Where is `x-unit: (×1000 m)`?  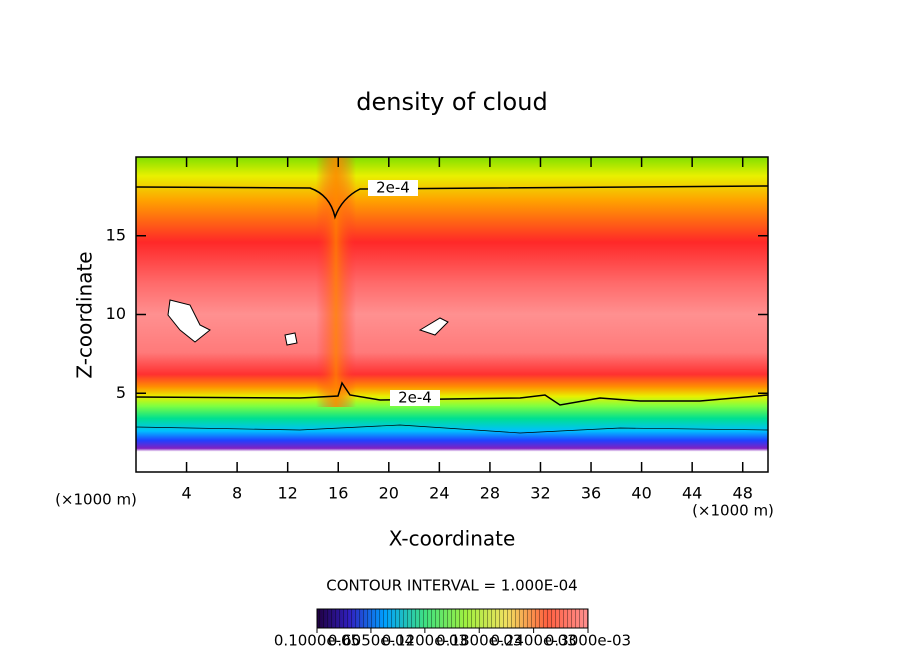
x-unit: (×1000 m) is located at coordinates (733, 511).